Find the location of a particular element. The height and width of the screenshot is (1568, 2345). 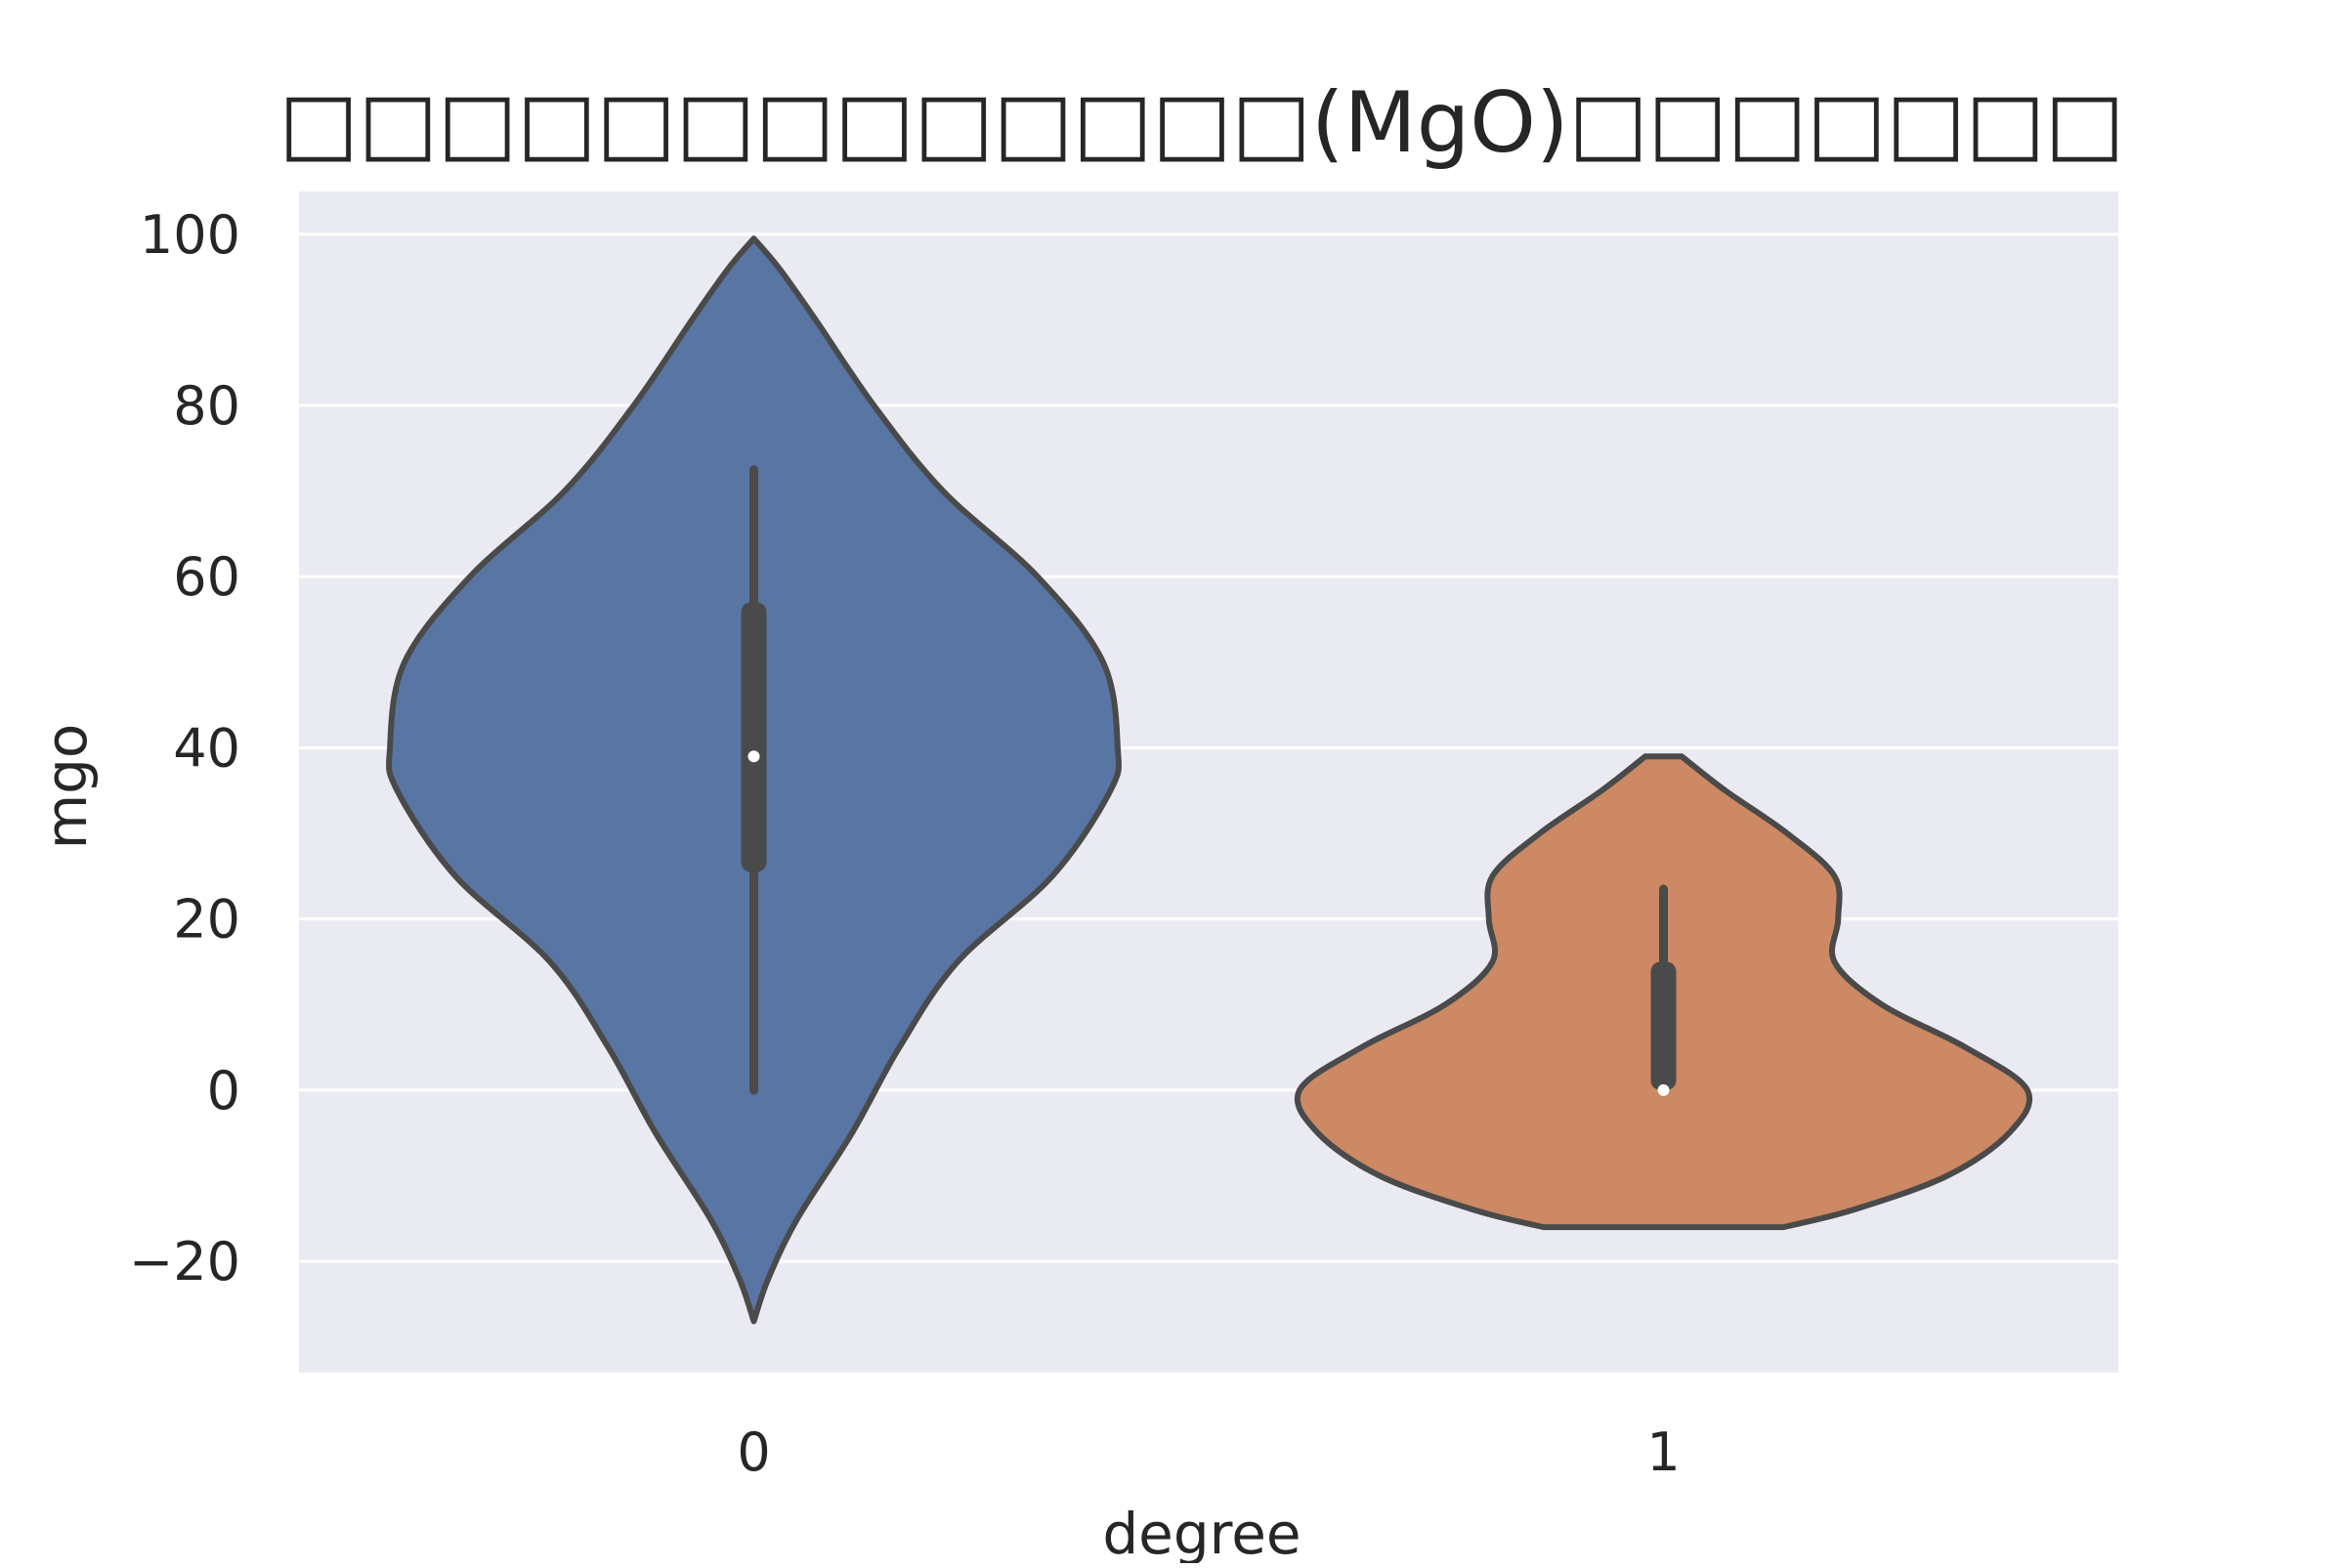

chart-title: □□□□□□□□□□□□□(MgO)□□□□□□□ is located at coordinates (1202, 123).